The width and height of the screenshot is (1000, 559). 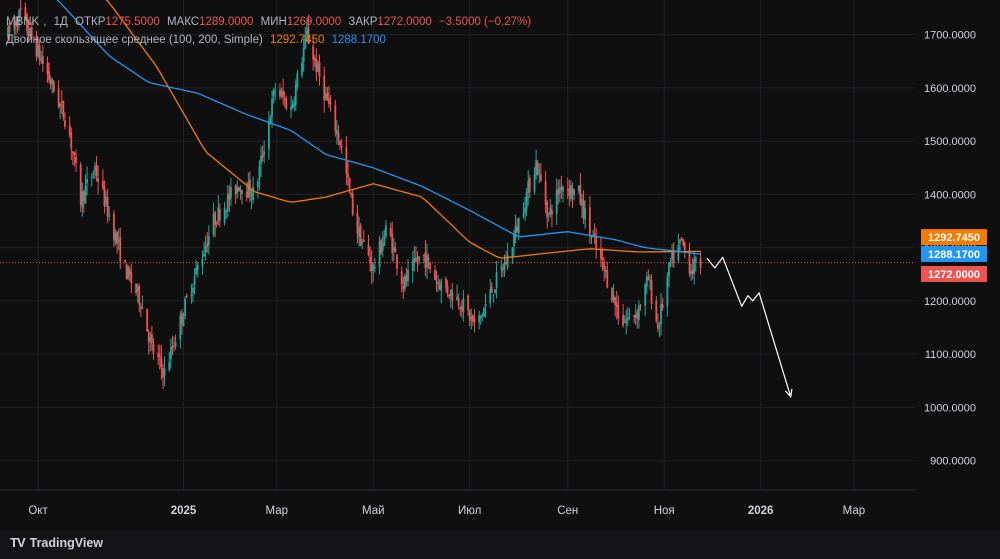 I want to click on x-tick-label: Ноя, so click(x=664, y=511).